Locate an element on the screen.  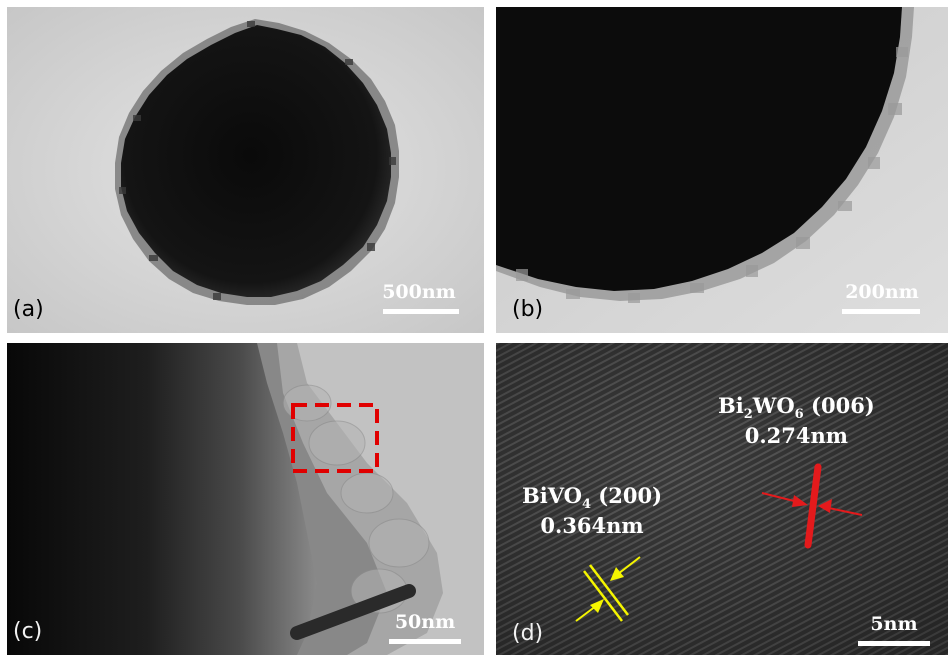
scale-bar-label-b: 200nm is located at coordinates (882, 292).